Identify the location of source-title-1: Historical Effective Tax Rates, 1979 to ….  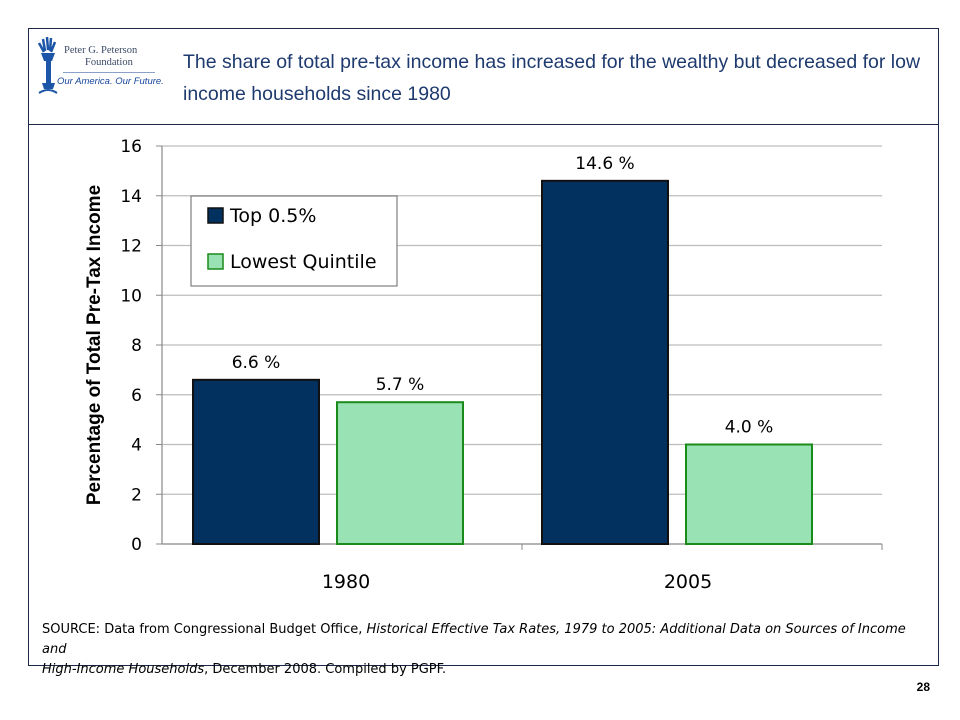
(474, 639).